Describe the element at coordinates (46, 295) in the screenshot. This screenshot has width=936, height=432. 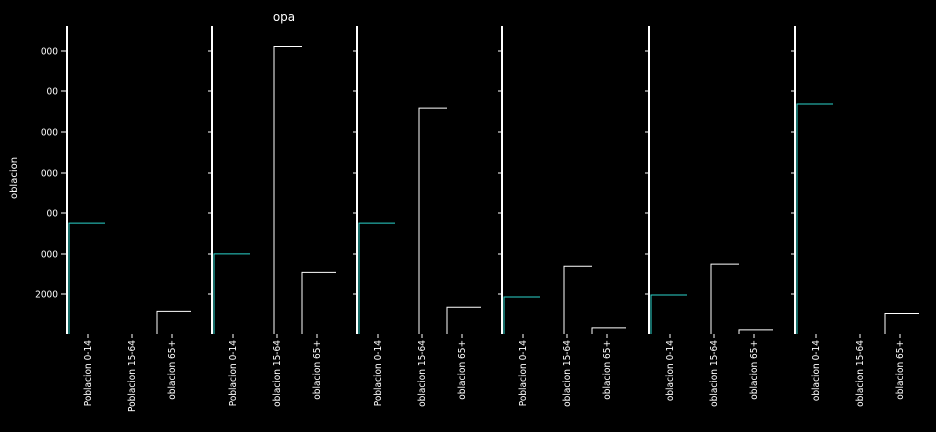
I see `y-tick-label: 2000` at that location.